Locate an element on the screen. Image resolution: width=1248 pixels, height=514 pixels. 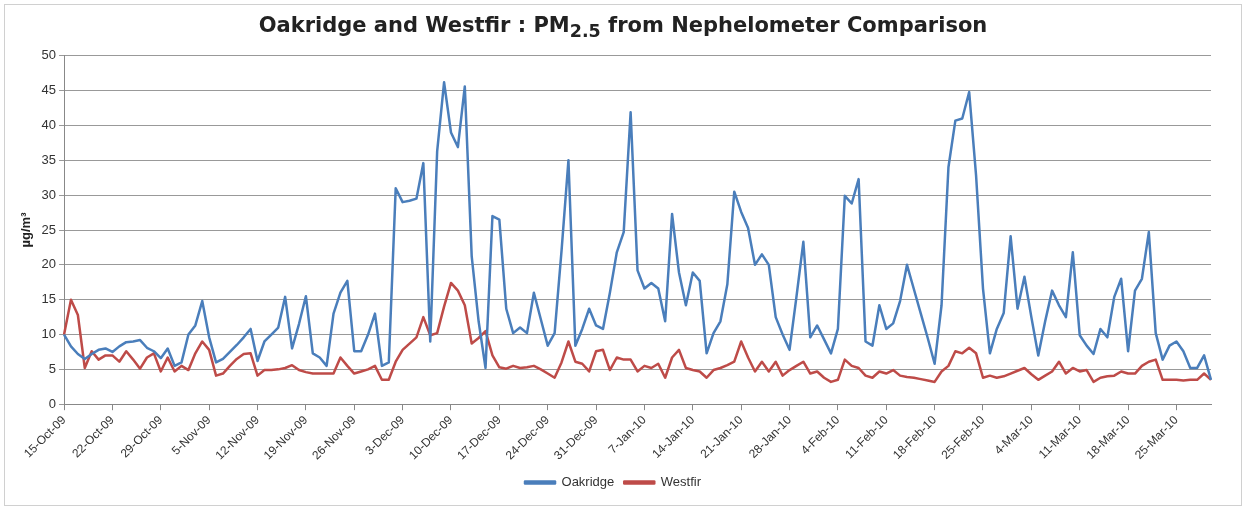
legend-label: Oakridge is located at coordinates (588, 482).